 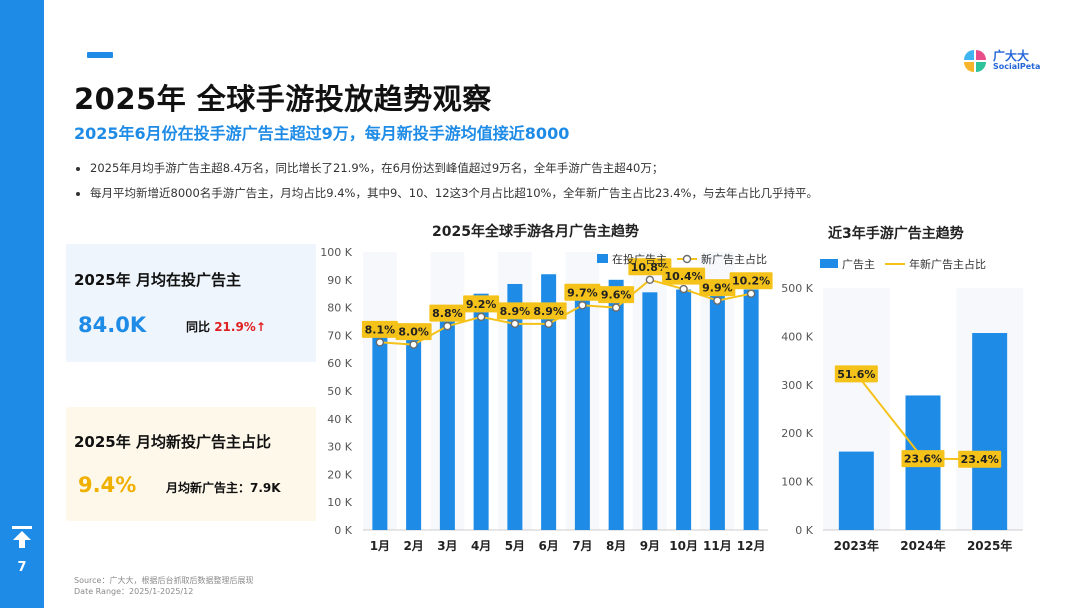 I want to click on monthly-chart-title: 2025年全球手游各月广告主趋势, so click(x=535, y=232).